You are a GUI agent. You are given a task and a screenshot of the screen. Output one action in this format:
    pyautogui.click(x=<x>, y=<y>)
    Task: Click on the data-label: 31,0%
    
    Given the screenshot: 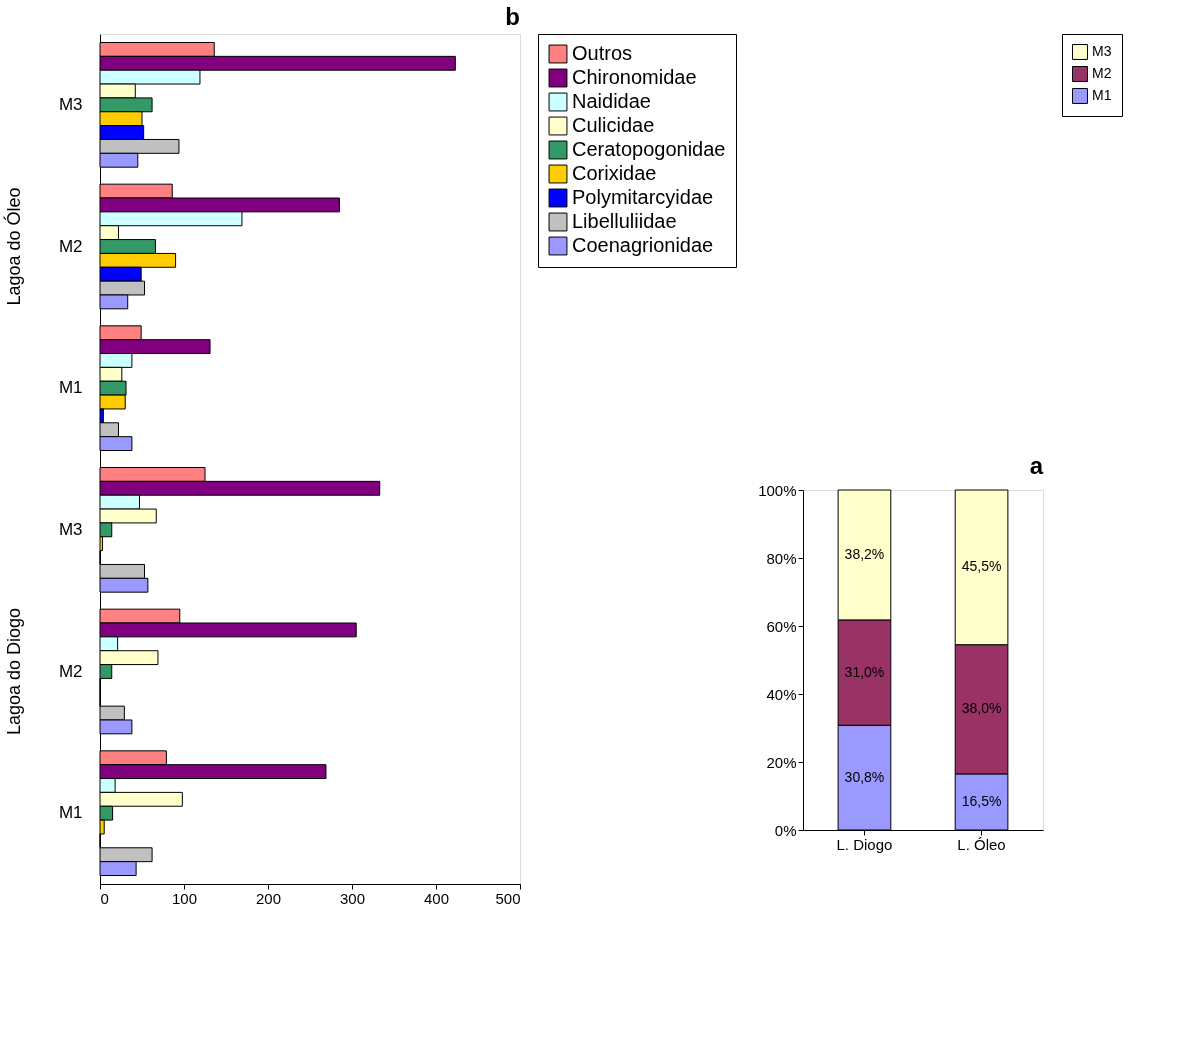 What is the action you would take?
    pyautogui.click(x=864, y=671)
    